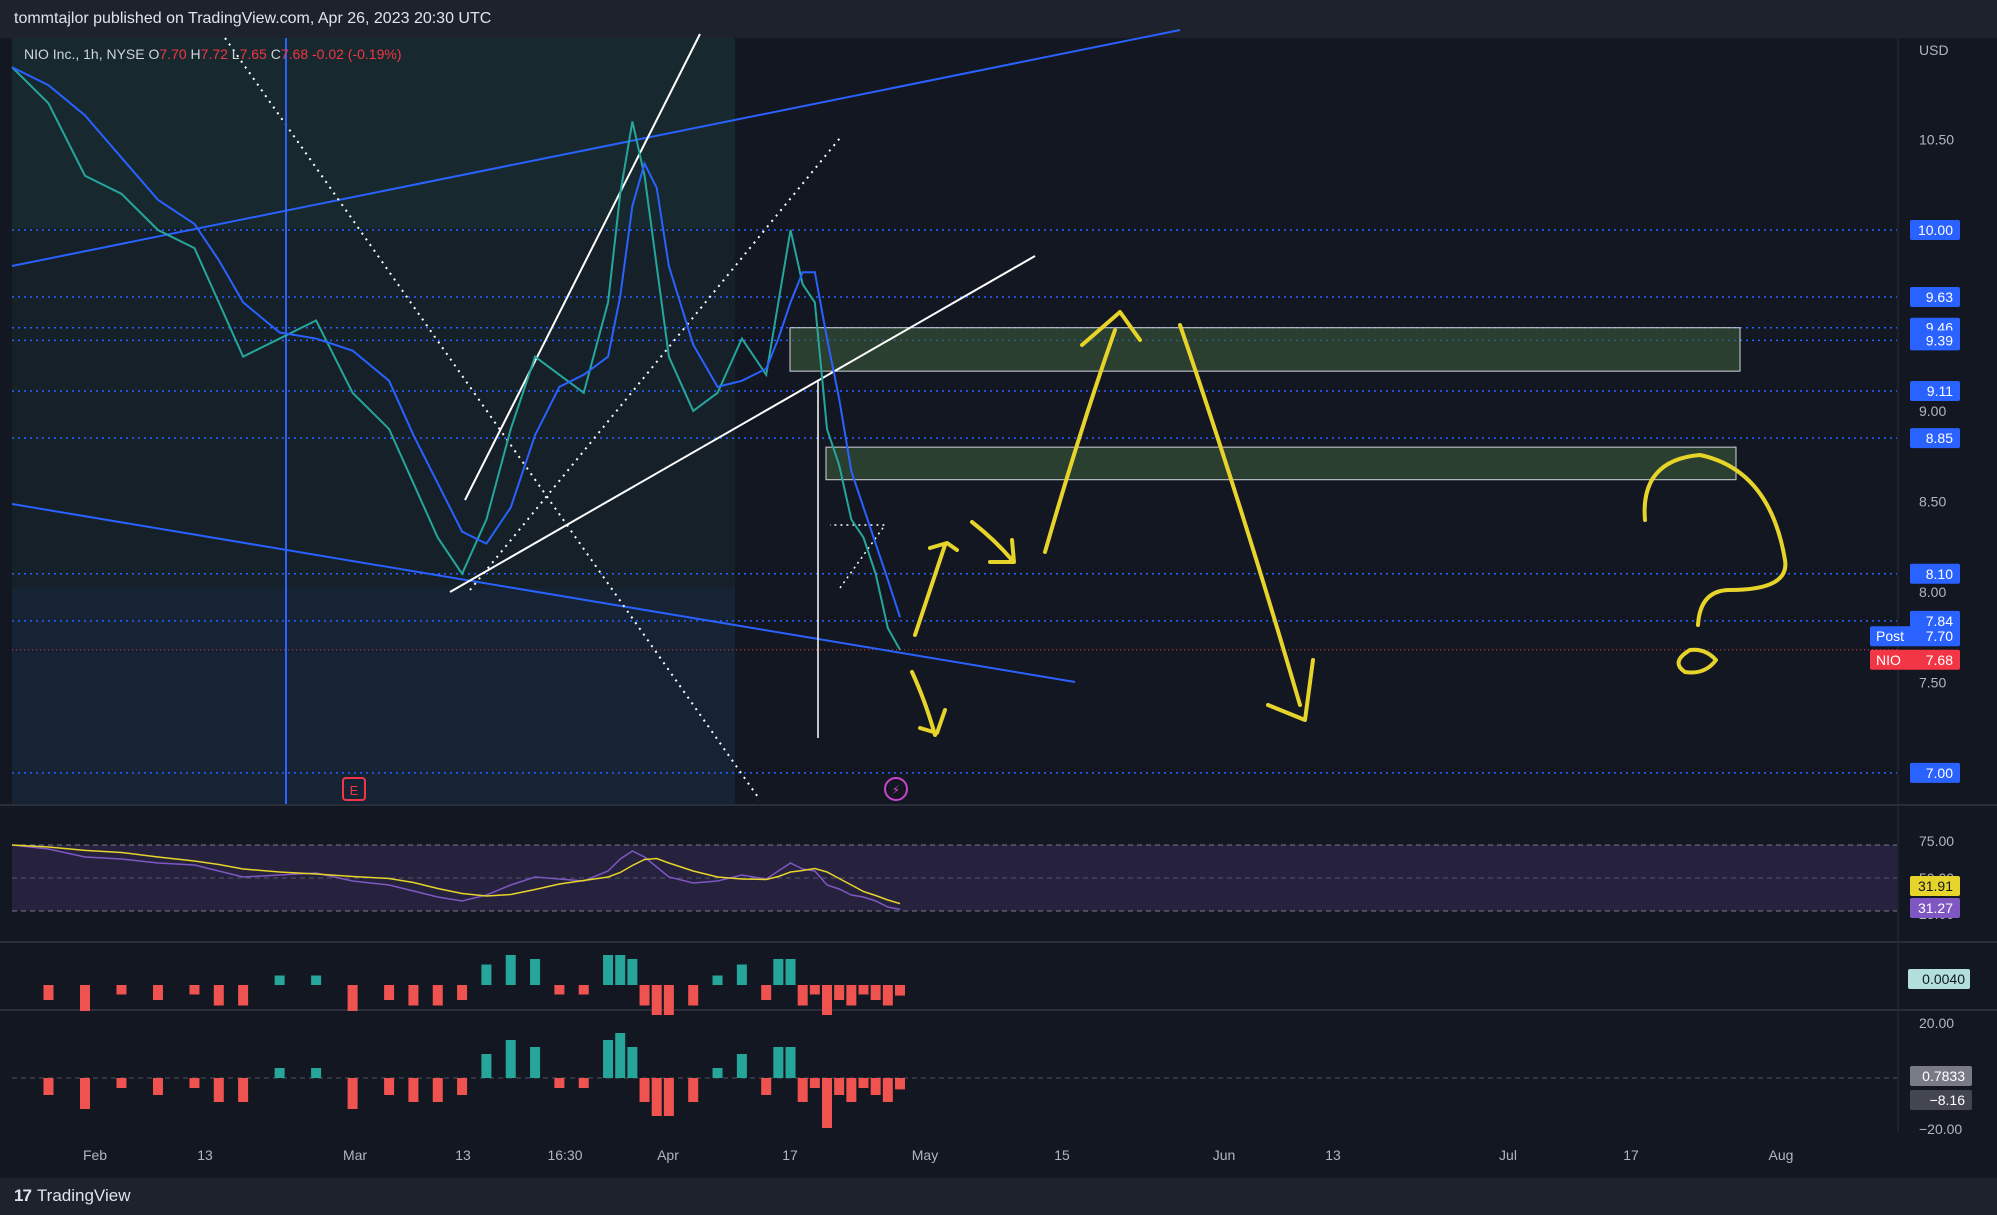 The height and width of the screenshot is (1215, 1997). What do you see at coordinates (954, 1080) in the screenshot?
I see `histogram-panel` at bounding box center [954, 1080].